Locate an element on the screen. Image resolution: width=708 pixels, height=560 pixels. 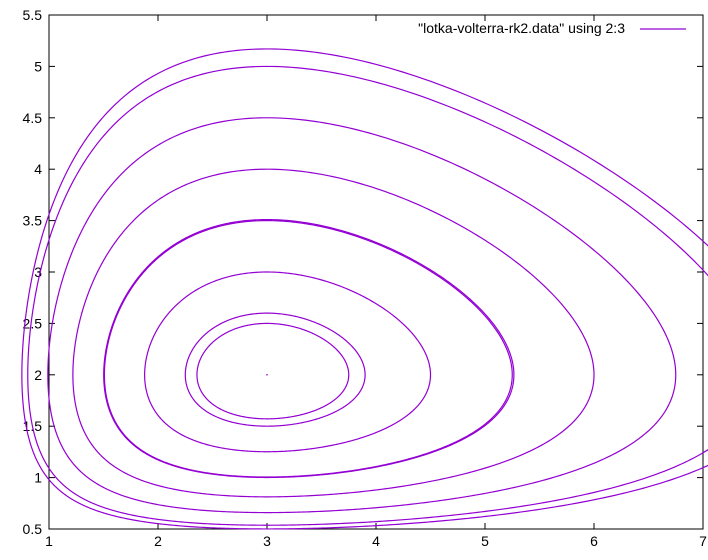
y-tick-label: 1 is located at coordinates (38, 478).